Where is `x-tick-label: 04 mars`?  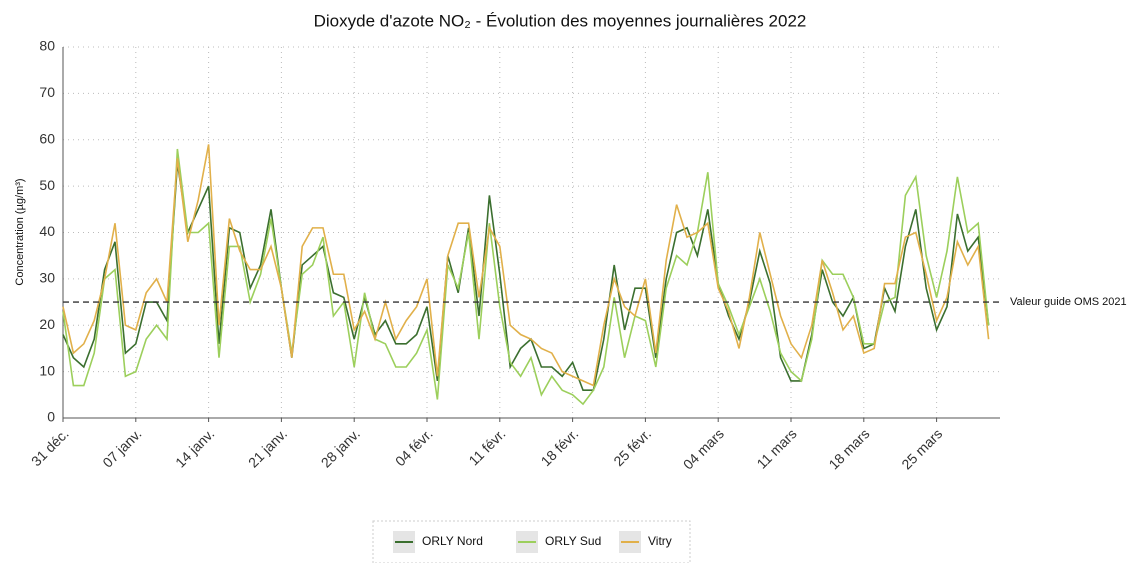 x-tick-label: 04 mars is located at coordinates (703, 448).